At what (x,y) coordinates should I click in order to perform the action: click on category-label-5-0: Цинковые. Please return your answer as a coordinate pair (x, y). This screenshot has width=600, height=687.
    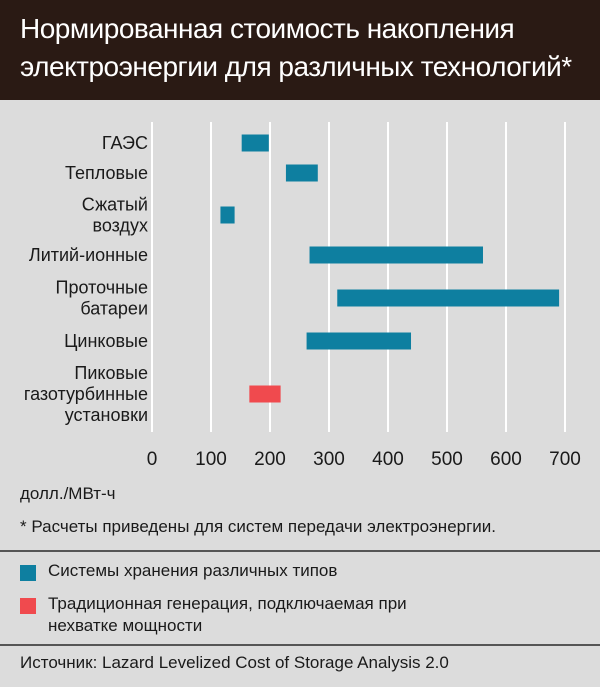
    Looking at the image, I should click on (106, 341).